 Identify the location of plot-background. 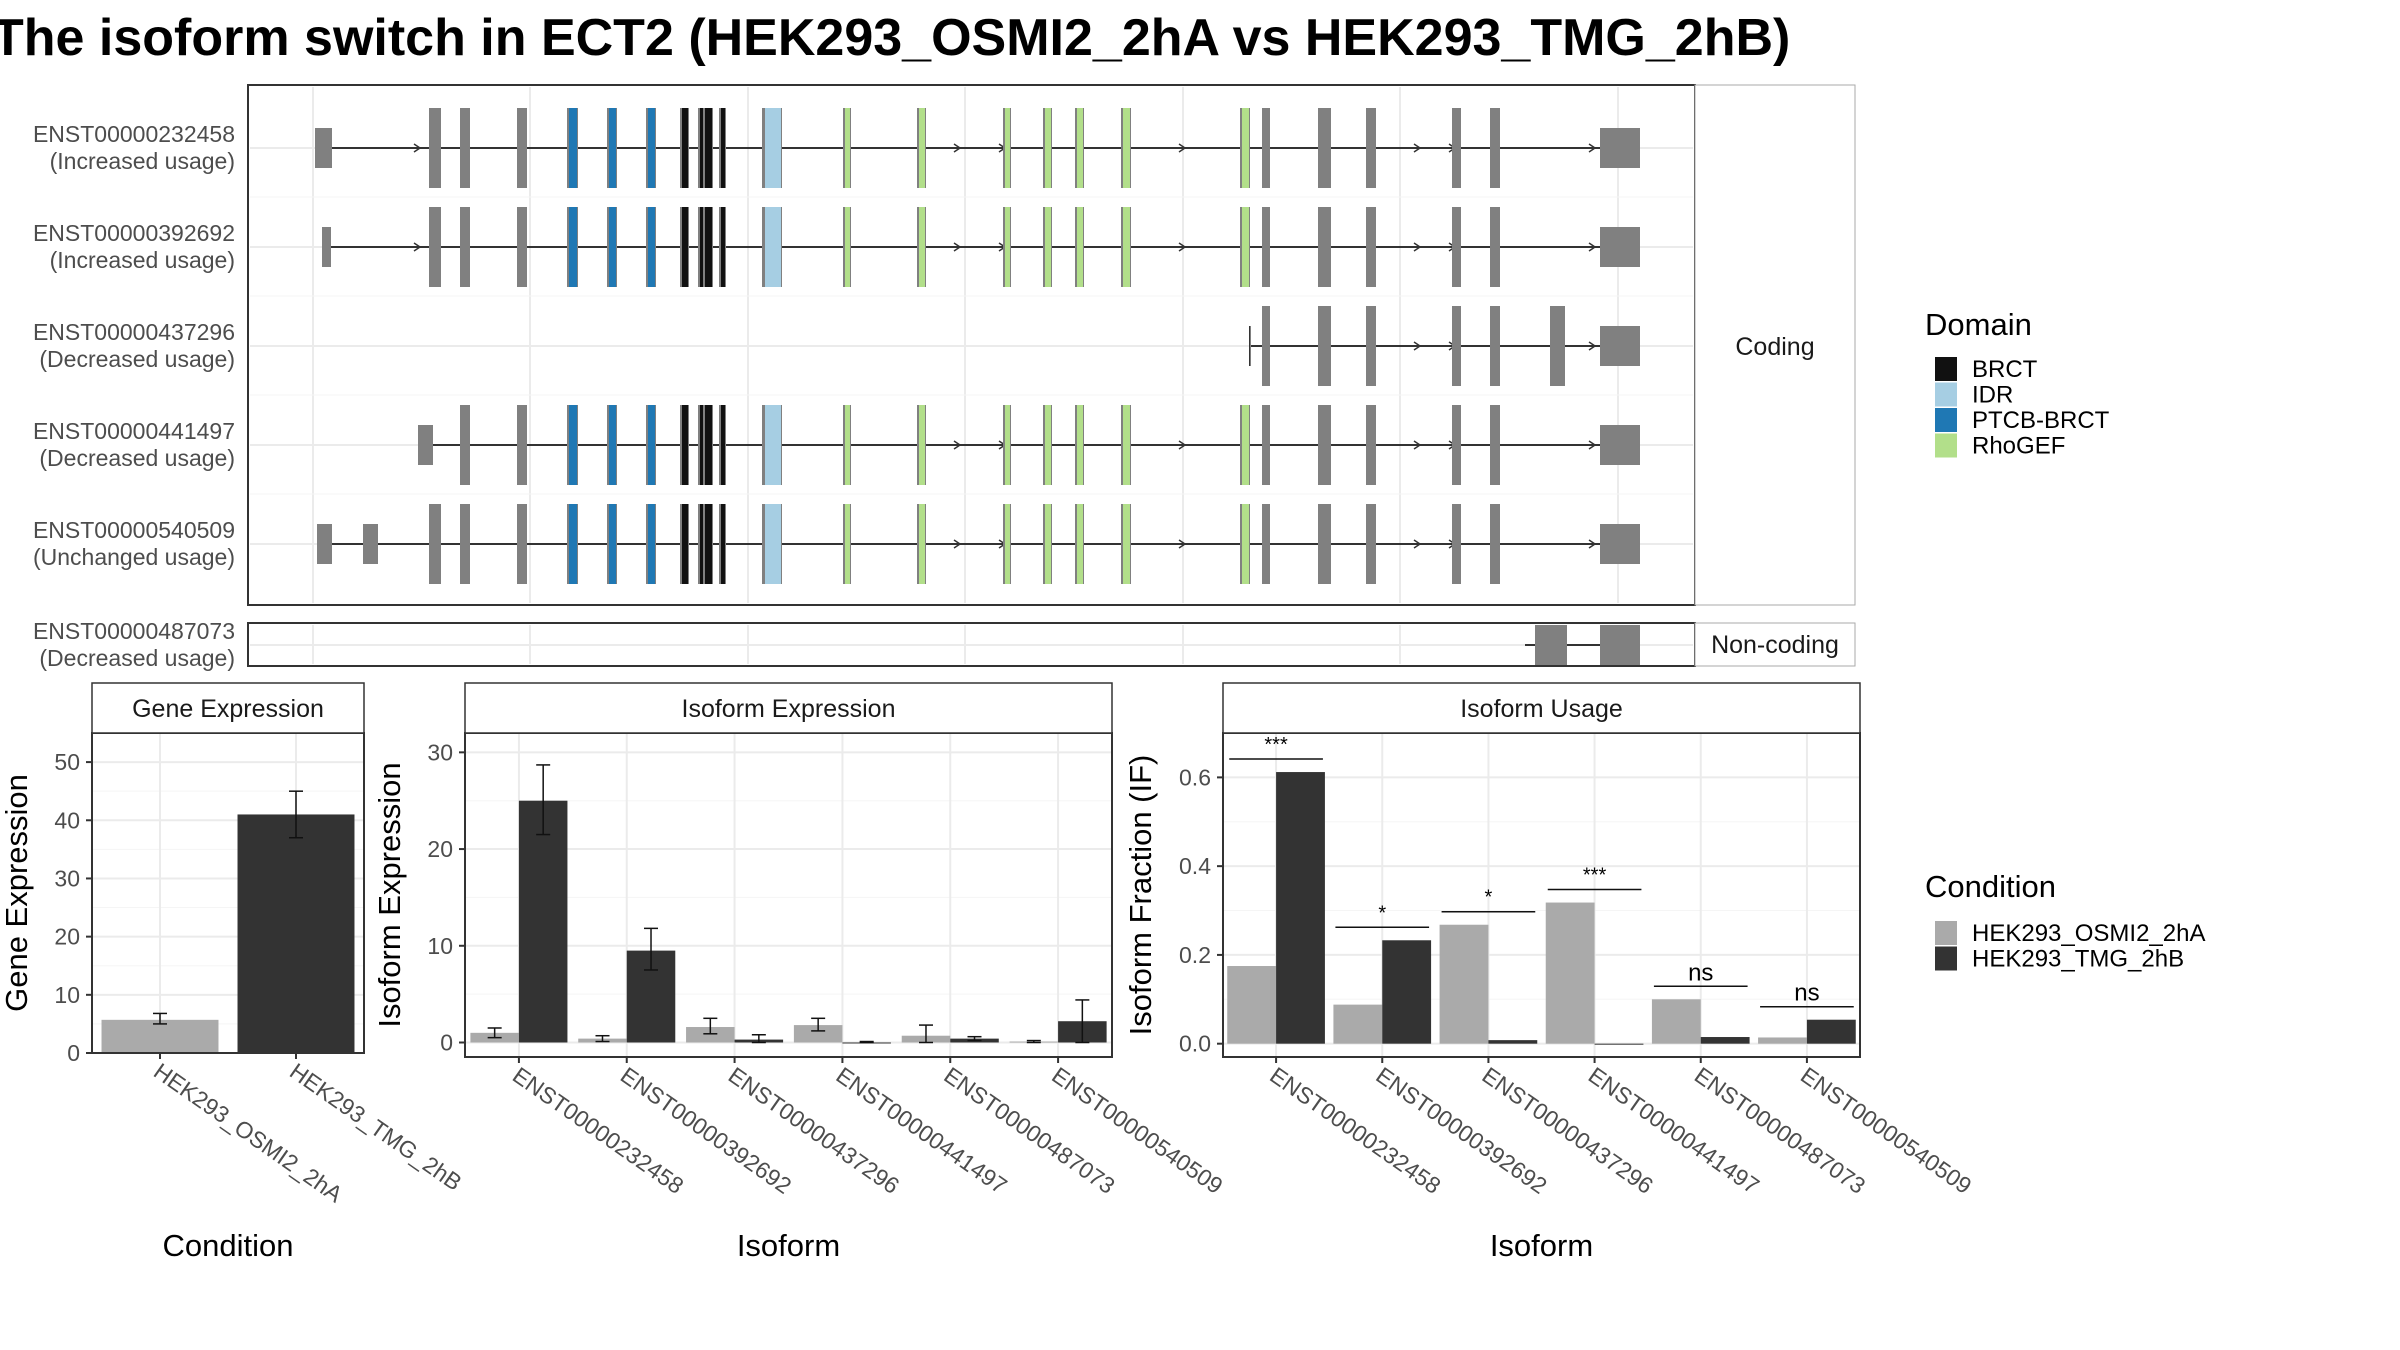
(788, 895).